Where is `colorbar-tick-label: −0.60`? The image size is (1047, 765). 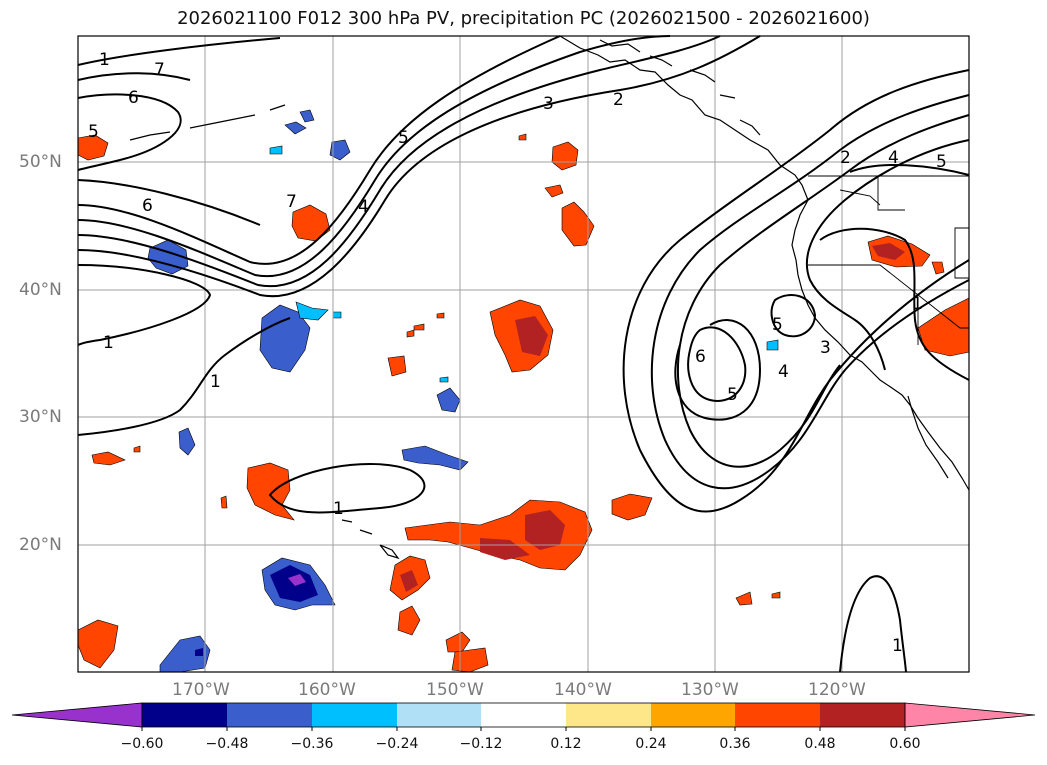 colorbar-tick-label: −0.60 is located at coordinates (142, 744).